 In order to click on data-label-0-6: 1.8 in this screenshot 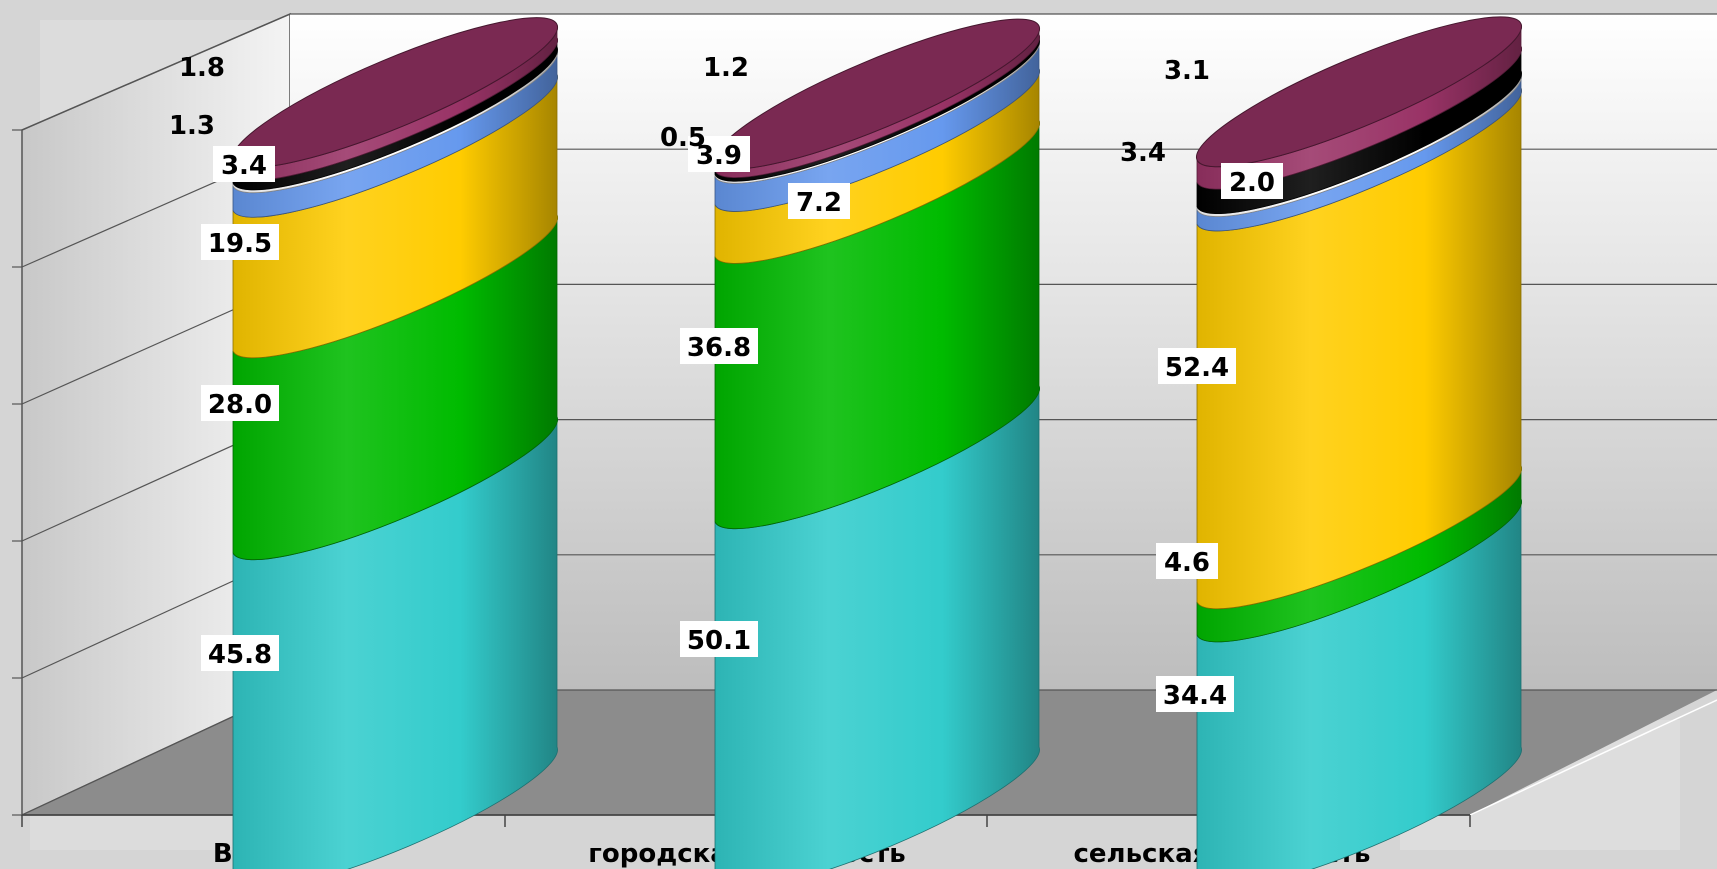, I will do `click(202, 68)`.